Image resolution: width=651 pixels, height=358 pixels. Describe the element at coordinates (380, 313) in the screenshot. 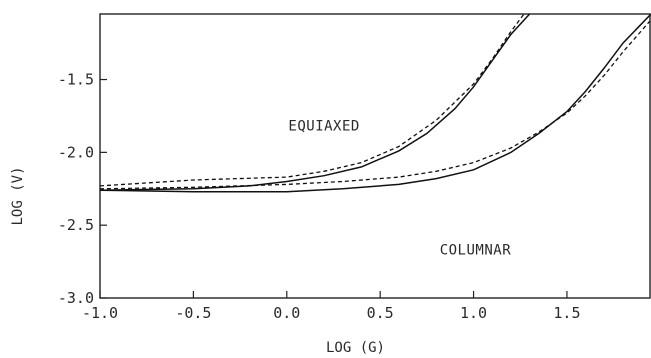

I see `x-tick-label: 0.5` at that location.